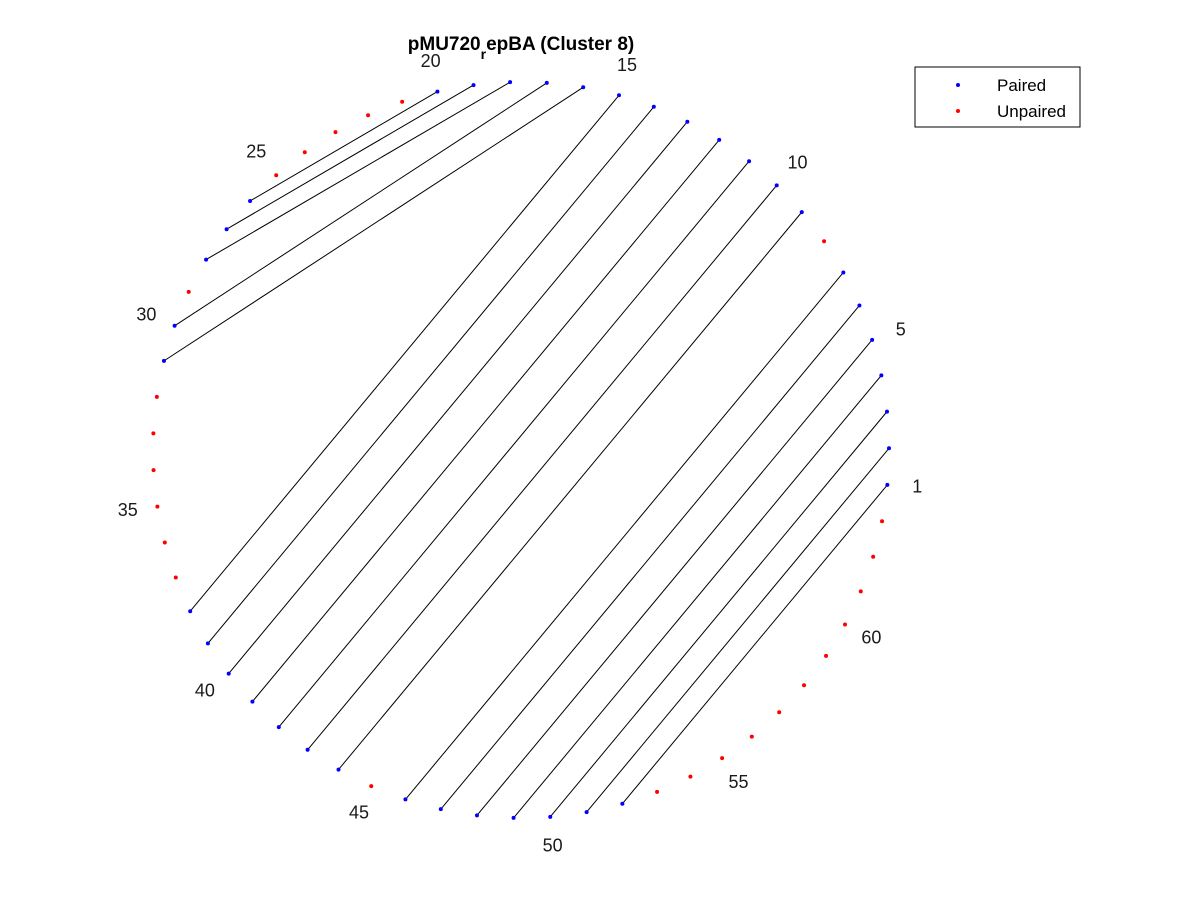 The width and height of the screenshot is (1200, 900). Describe the element at coordinates (128, 510) in the screenshot. I see `tick-label-35: 35` at that location.